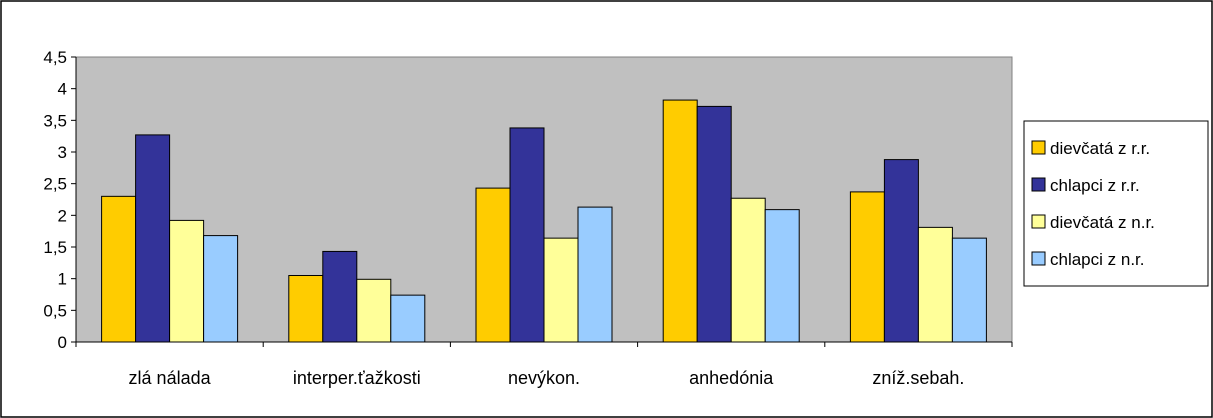 Image resolution: width=1213 pixels, height=418 pixels. I want to click on y-tick-label: 0,5, so click(55, 310).